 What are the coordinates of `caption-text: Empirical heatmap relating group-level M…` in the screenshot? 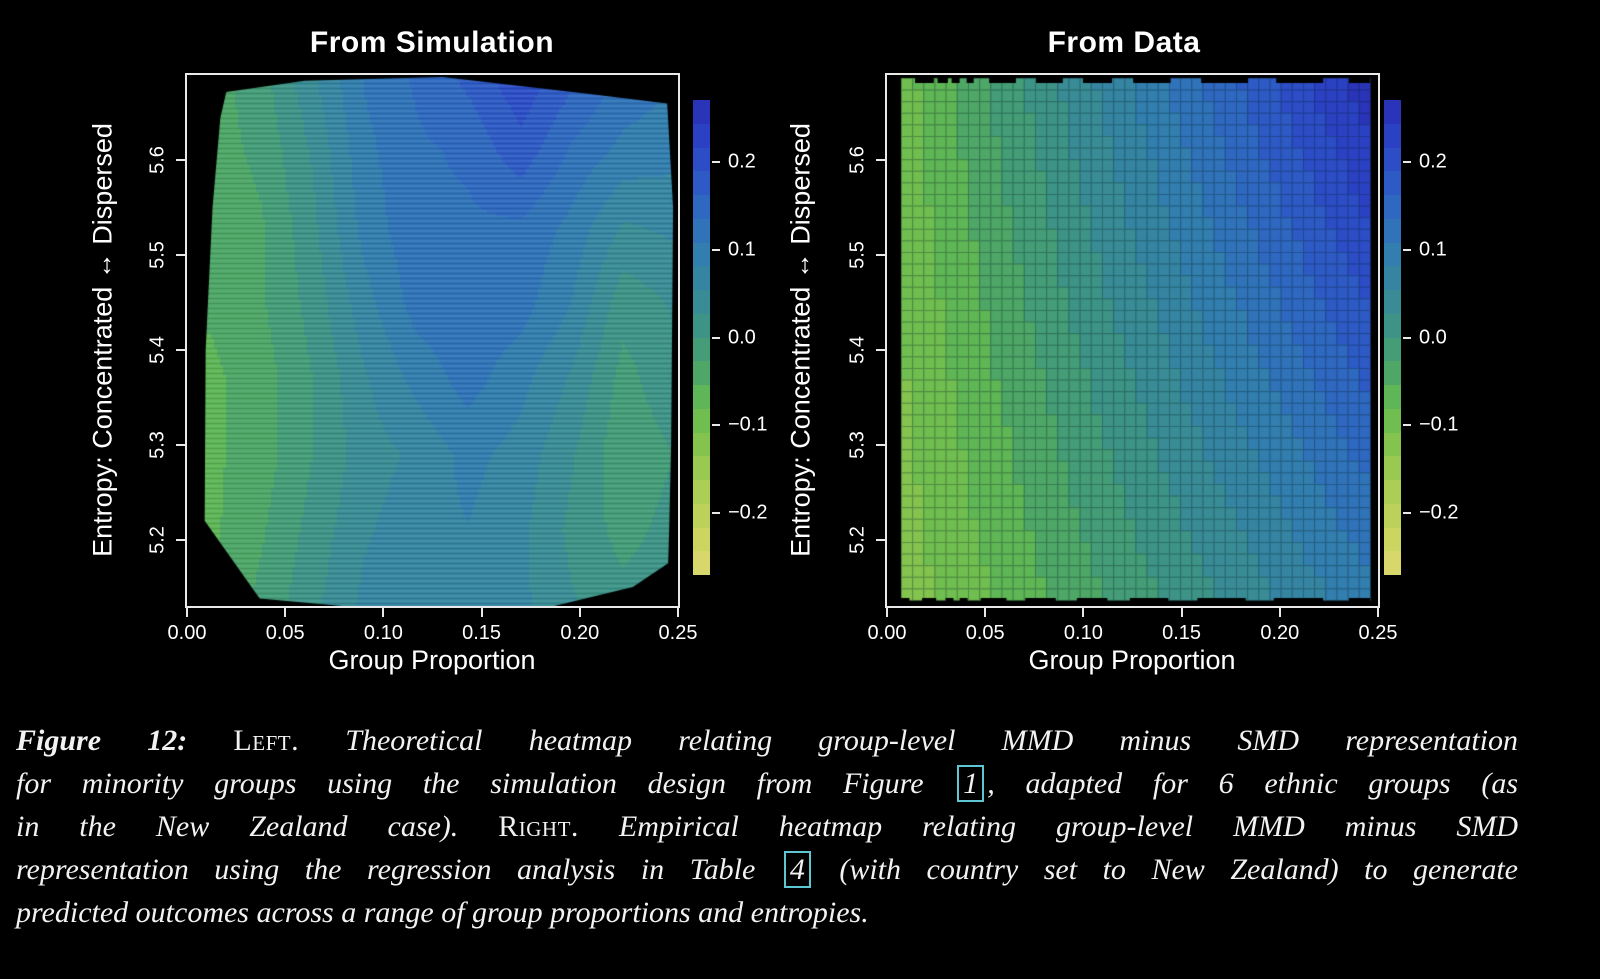 It's located at (1048, 826).